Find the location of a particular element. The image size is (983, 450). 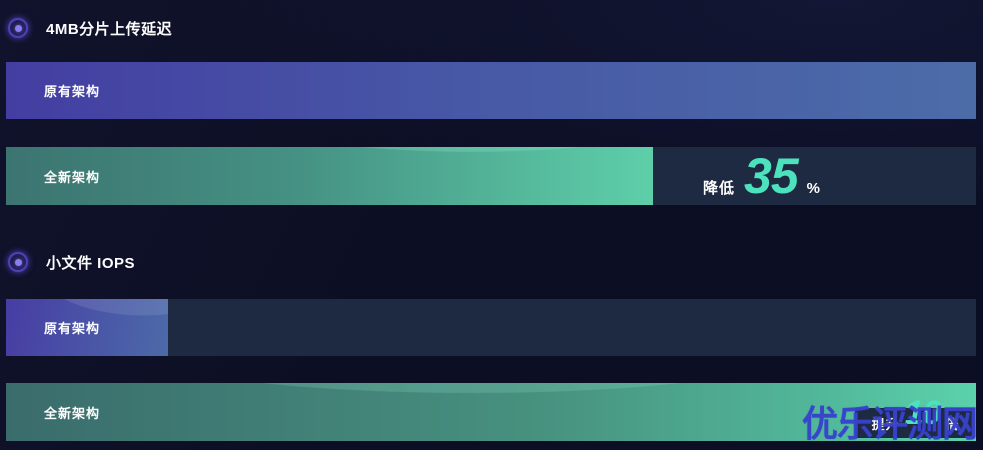

stat-value: 10 is located at coordinates (923, 412).